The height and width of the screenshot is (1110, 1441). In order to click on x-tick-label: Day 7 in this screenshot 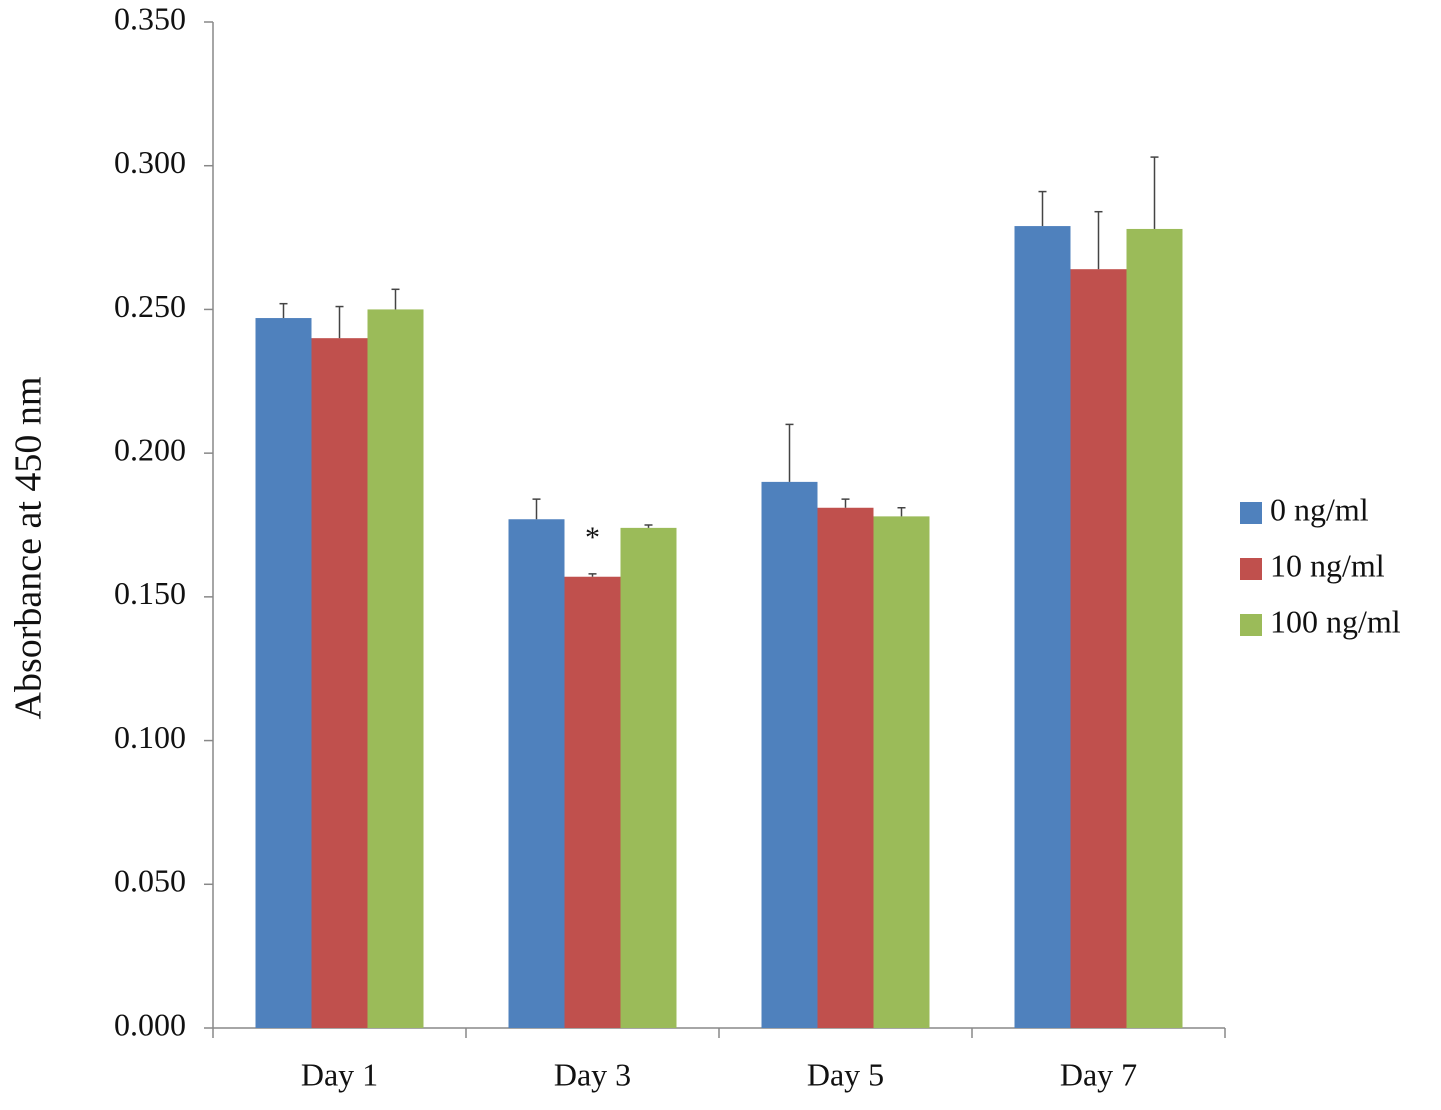, I will do `click(1098, 1074)`.